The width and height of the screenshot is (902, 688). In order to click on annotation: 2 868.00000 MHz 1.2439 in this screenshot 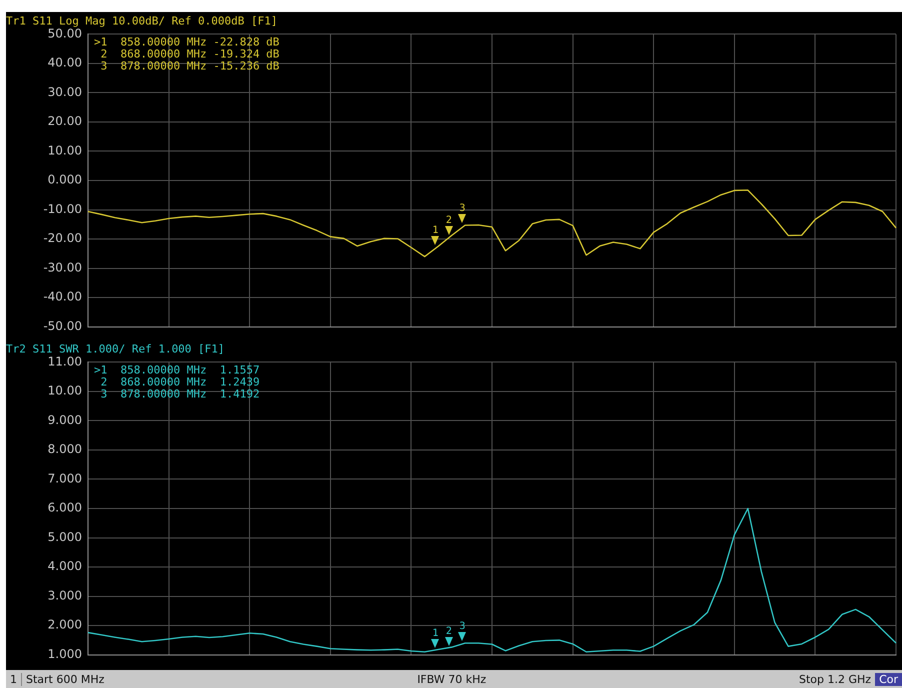, I will do `click(177, 382)`.